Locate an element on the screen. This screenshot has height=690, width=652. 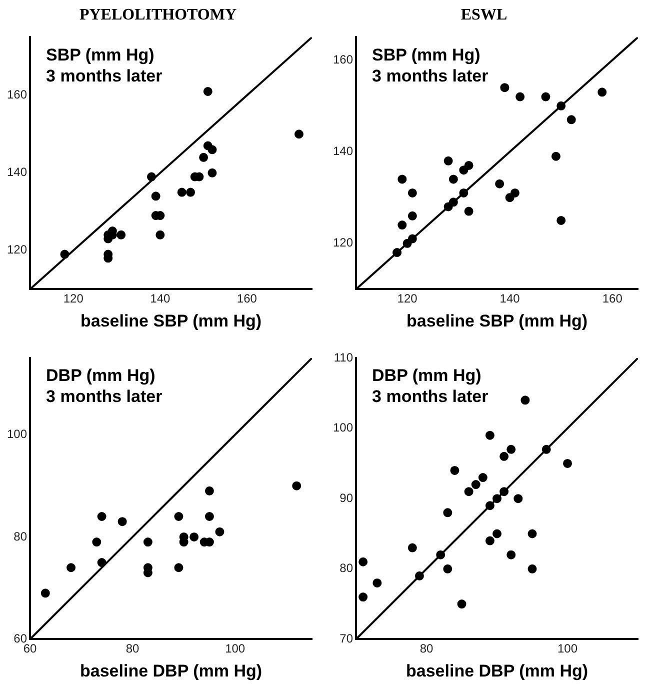
chart-title: ESWL is located at coordinates (484, 15).